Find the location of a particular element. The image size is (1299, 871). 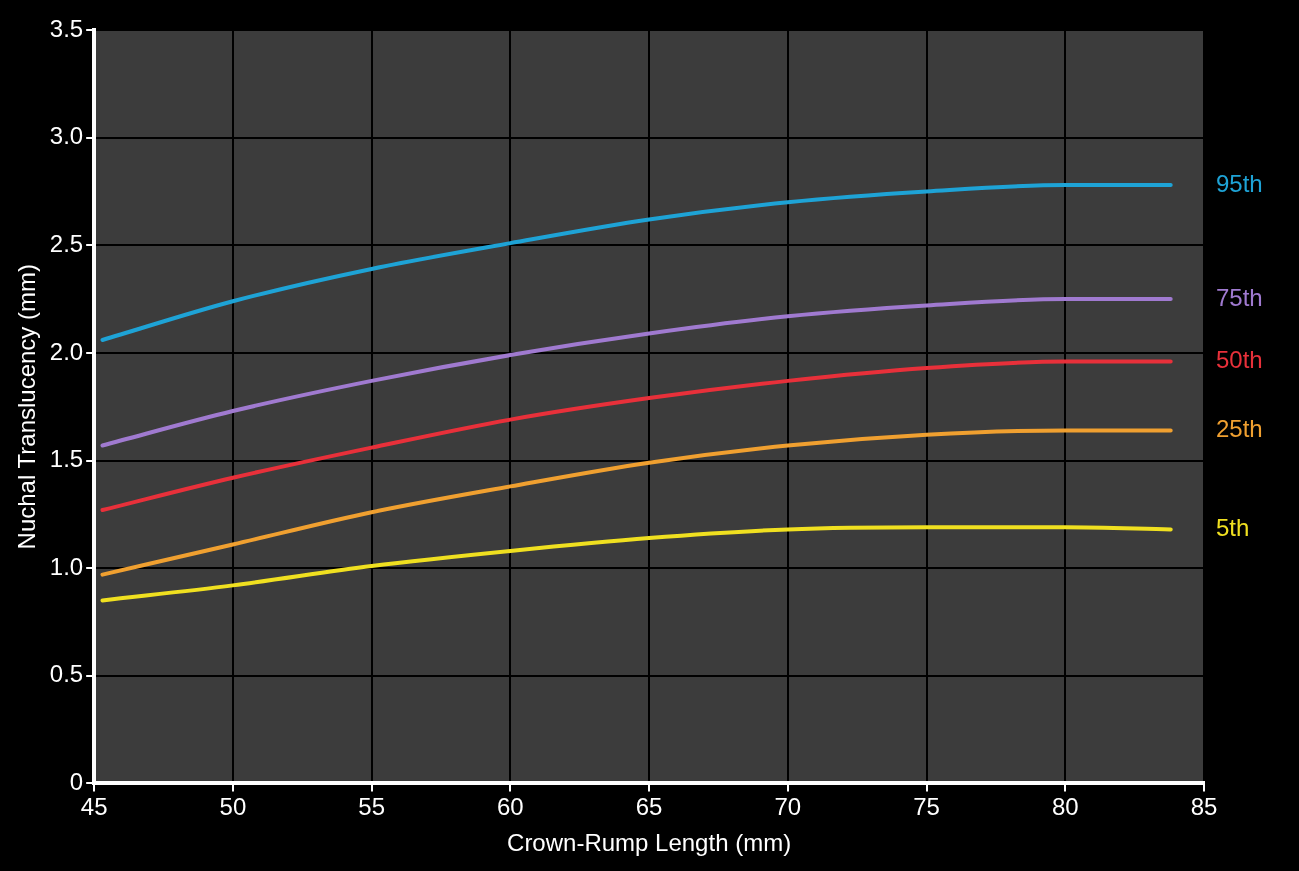

y-tick-label: 1.5 is located at coordinates (66, 459).